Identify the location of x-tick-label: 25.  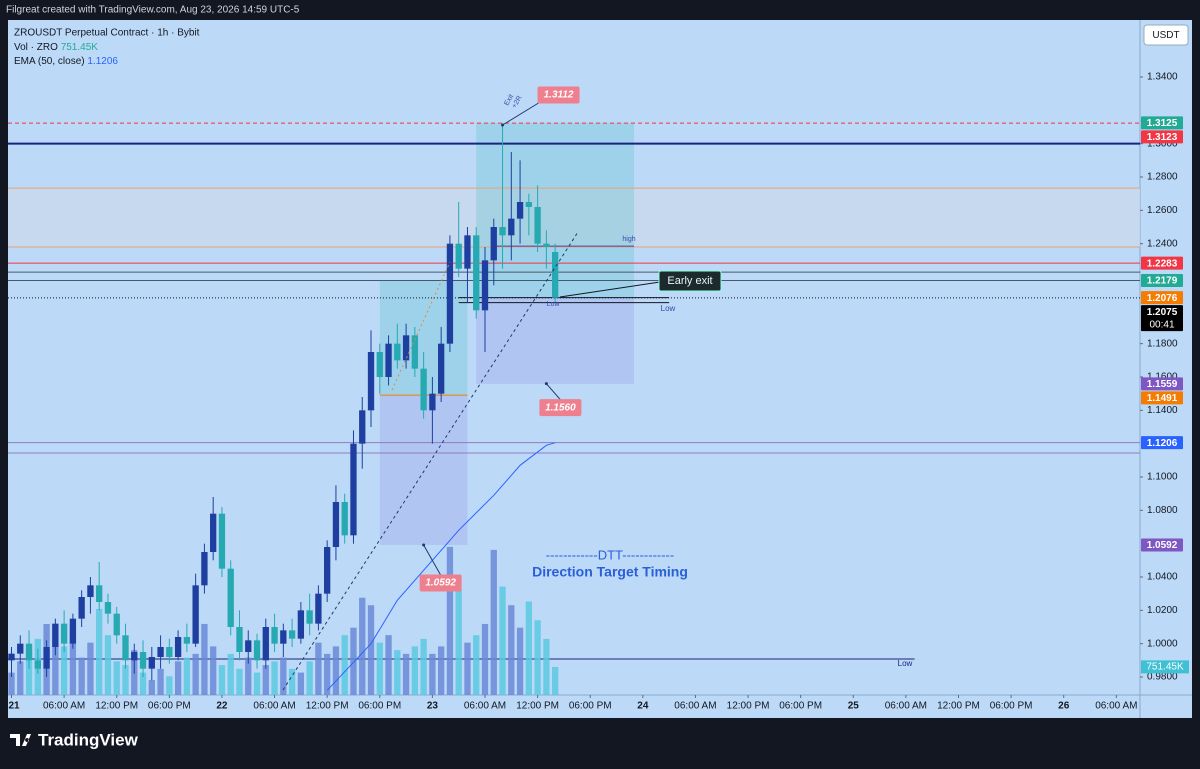
(854, 706).